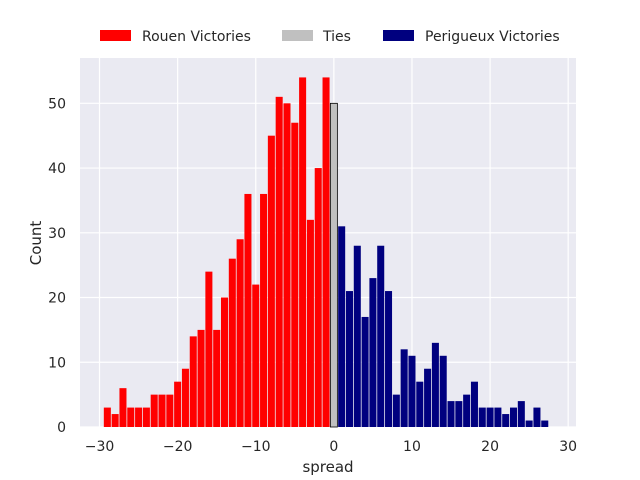  What do you see at coordinates (57, 363) in the screenshot?
I see `y-tick-label: 10` at bounding box center [57, 363].